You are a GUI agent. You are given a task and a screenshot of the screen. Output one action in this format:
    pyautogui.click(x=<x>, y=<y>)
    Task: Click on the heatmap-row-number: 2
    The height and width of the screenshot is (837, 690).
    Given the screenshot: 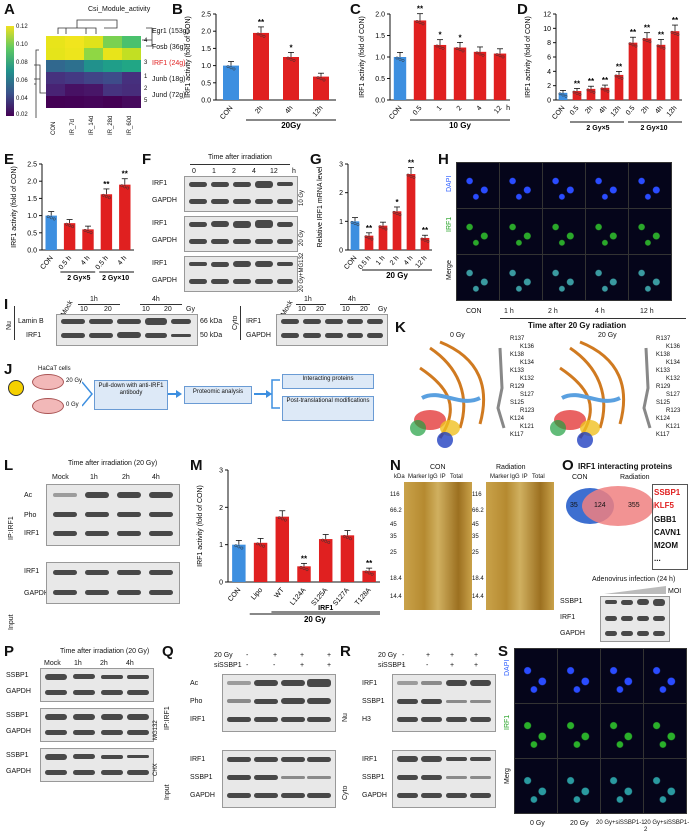 What is the action you would take?
    pyautogui.click(x=146, y=89)
    